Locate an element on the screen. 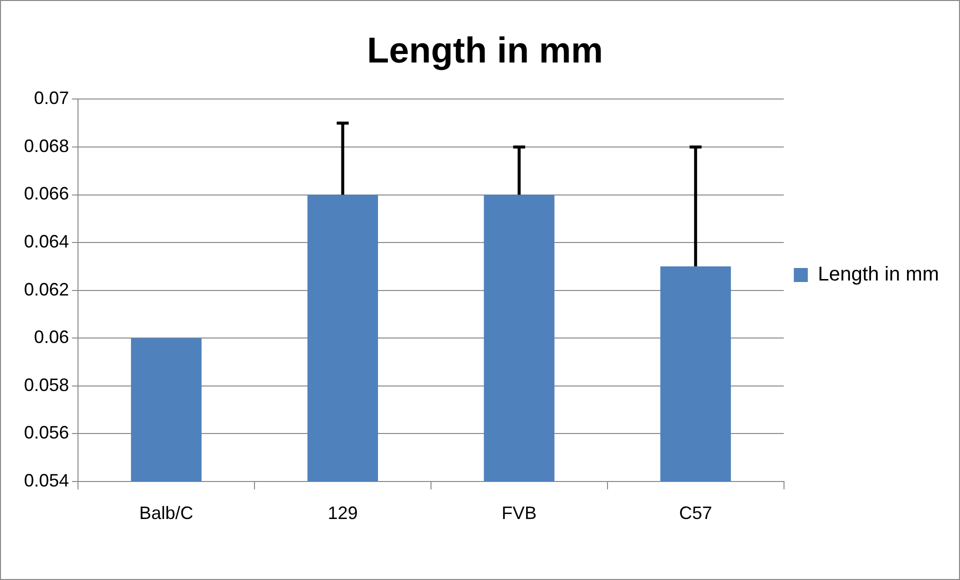 This screenshot has width=960, height=580. y-tick-label: 0.068 is located at coordinates (47, 146).